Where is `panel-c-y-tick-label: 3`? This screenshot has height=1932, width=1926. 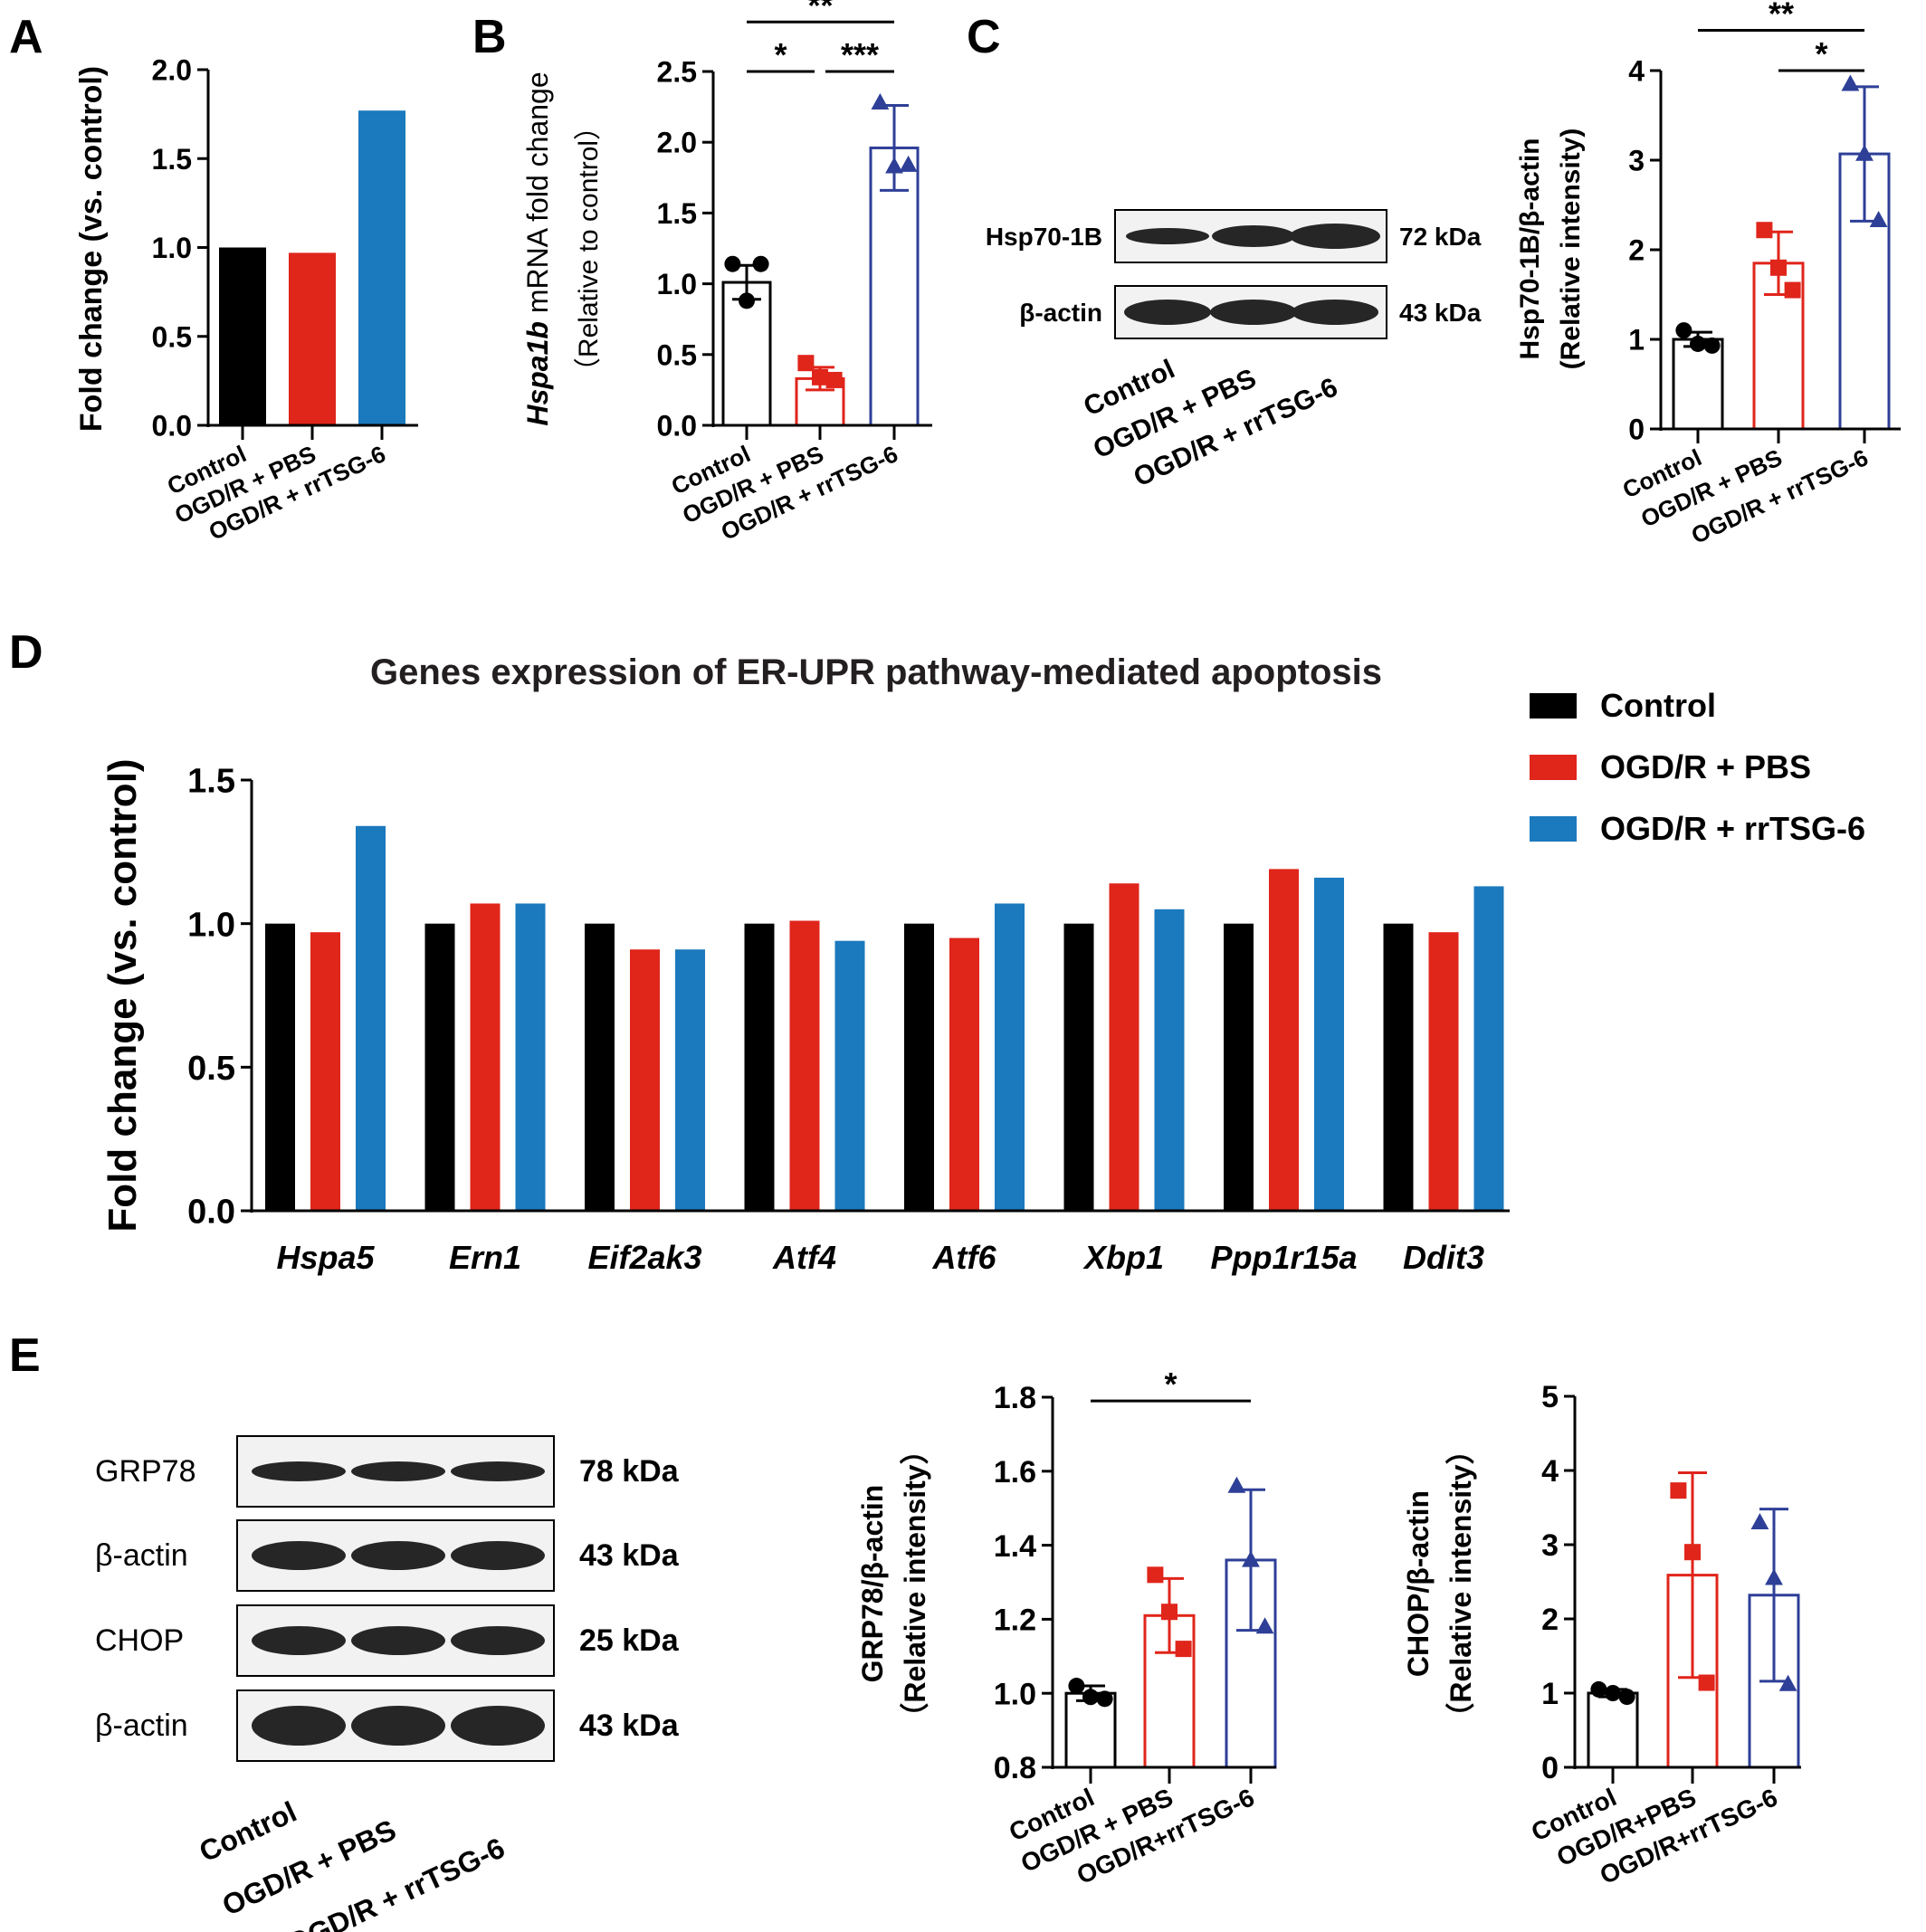 panel-c-y-tick-label: 3 is located at coordinates (1636, 161).